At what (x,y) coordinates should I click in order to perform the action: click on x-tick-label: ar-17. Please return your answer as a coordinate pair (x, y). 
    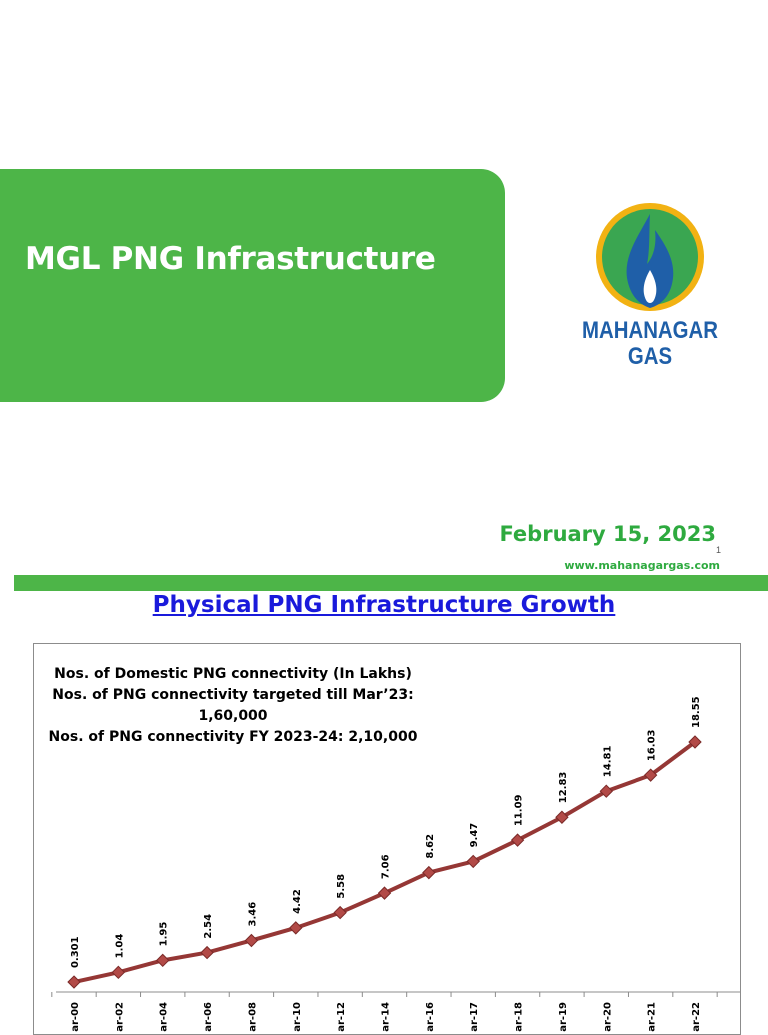
    Looking at the image, I should click on (474, 1017).